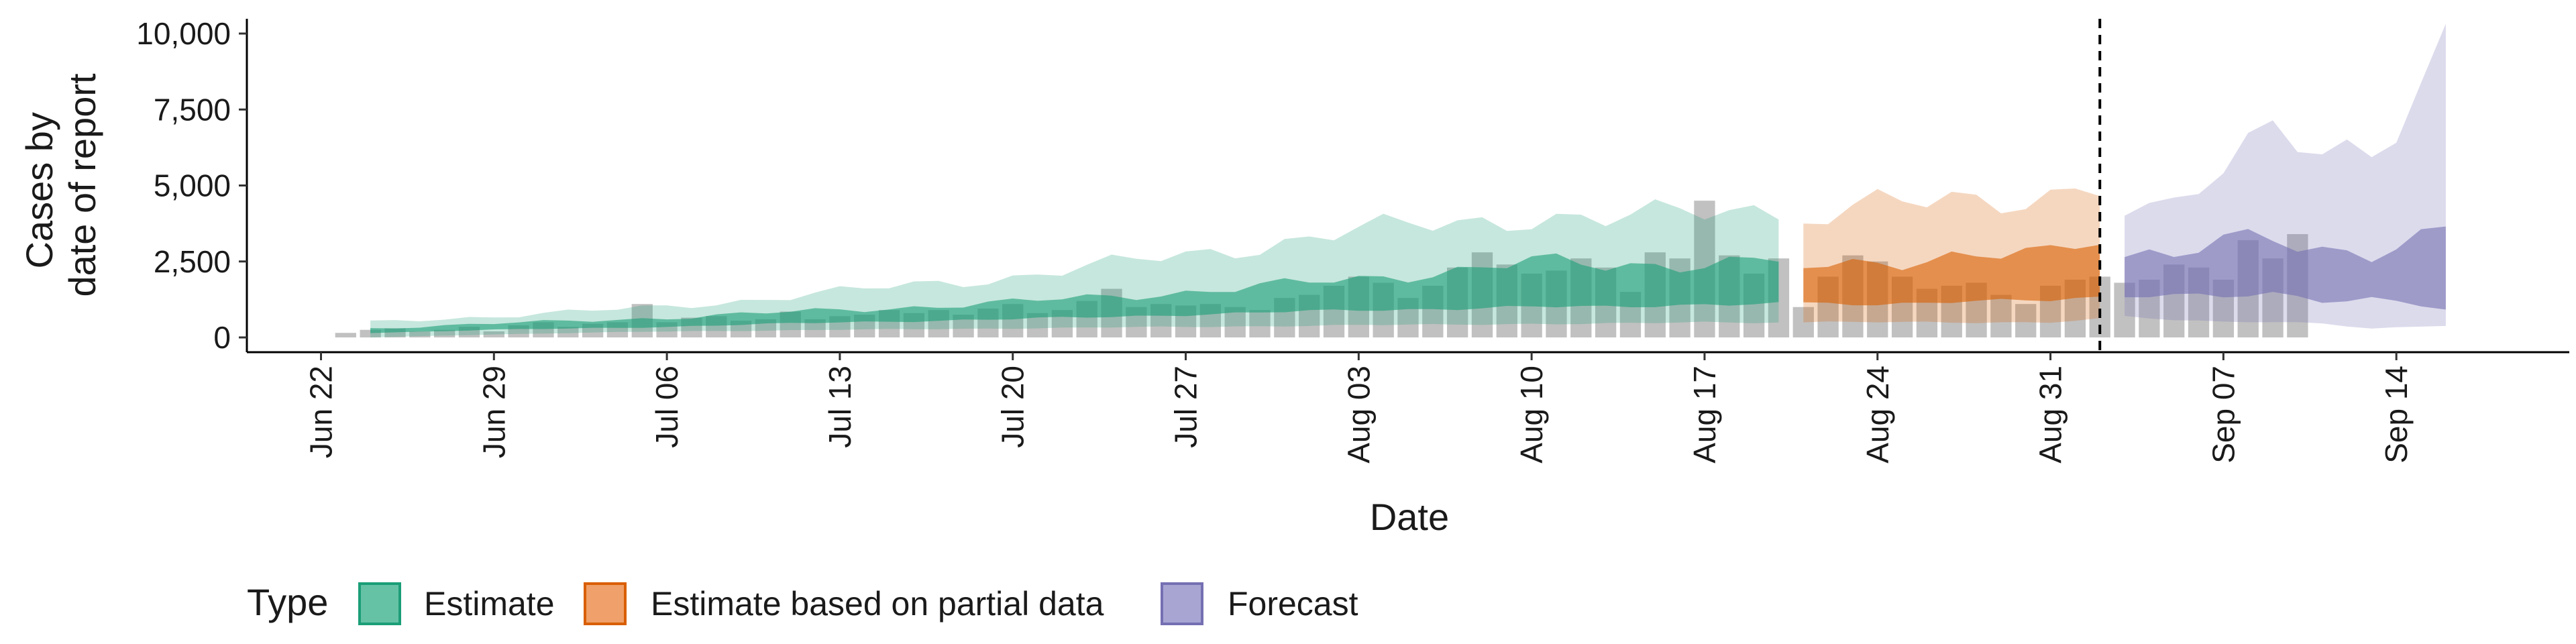 The width and height of the screenshot is (2576, 644). I want to click on x-tick-label: Jul 13, so click(839, 407).